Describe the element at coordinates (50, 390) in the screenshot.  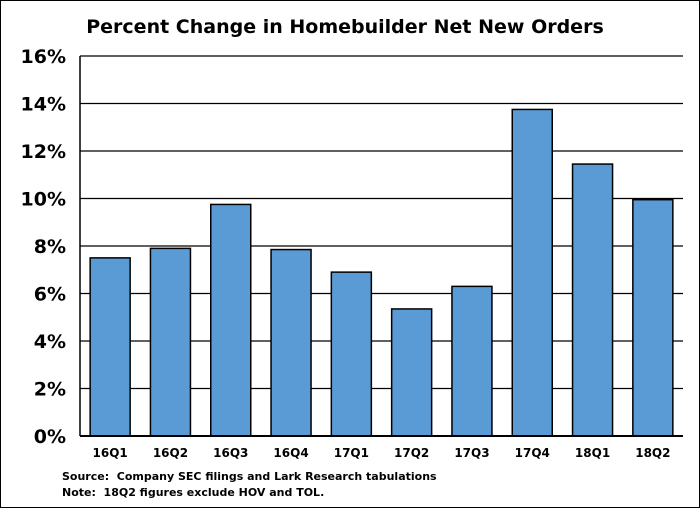
I see `y-tick-label: 2%` at that location.